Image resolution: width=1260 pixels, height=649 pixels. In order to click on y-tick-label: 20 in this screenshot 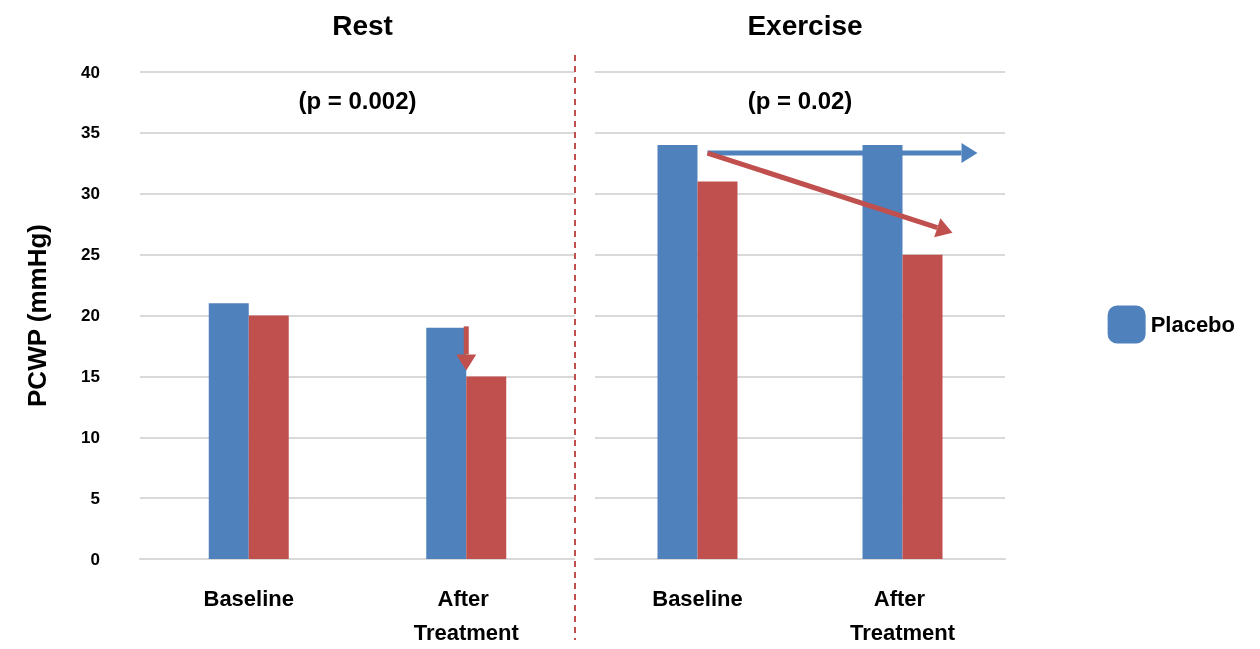, I will do `click(90, 315)`.